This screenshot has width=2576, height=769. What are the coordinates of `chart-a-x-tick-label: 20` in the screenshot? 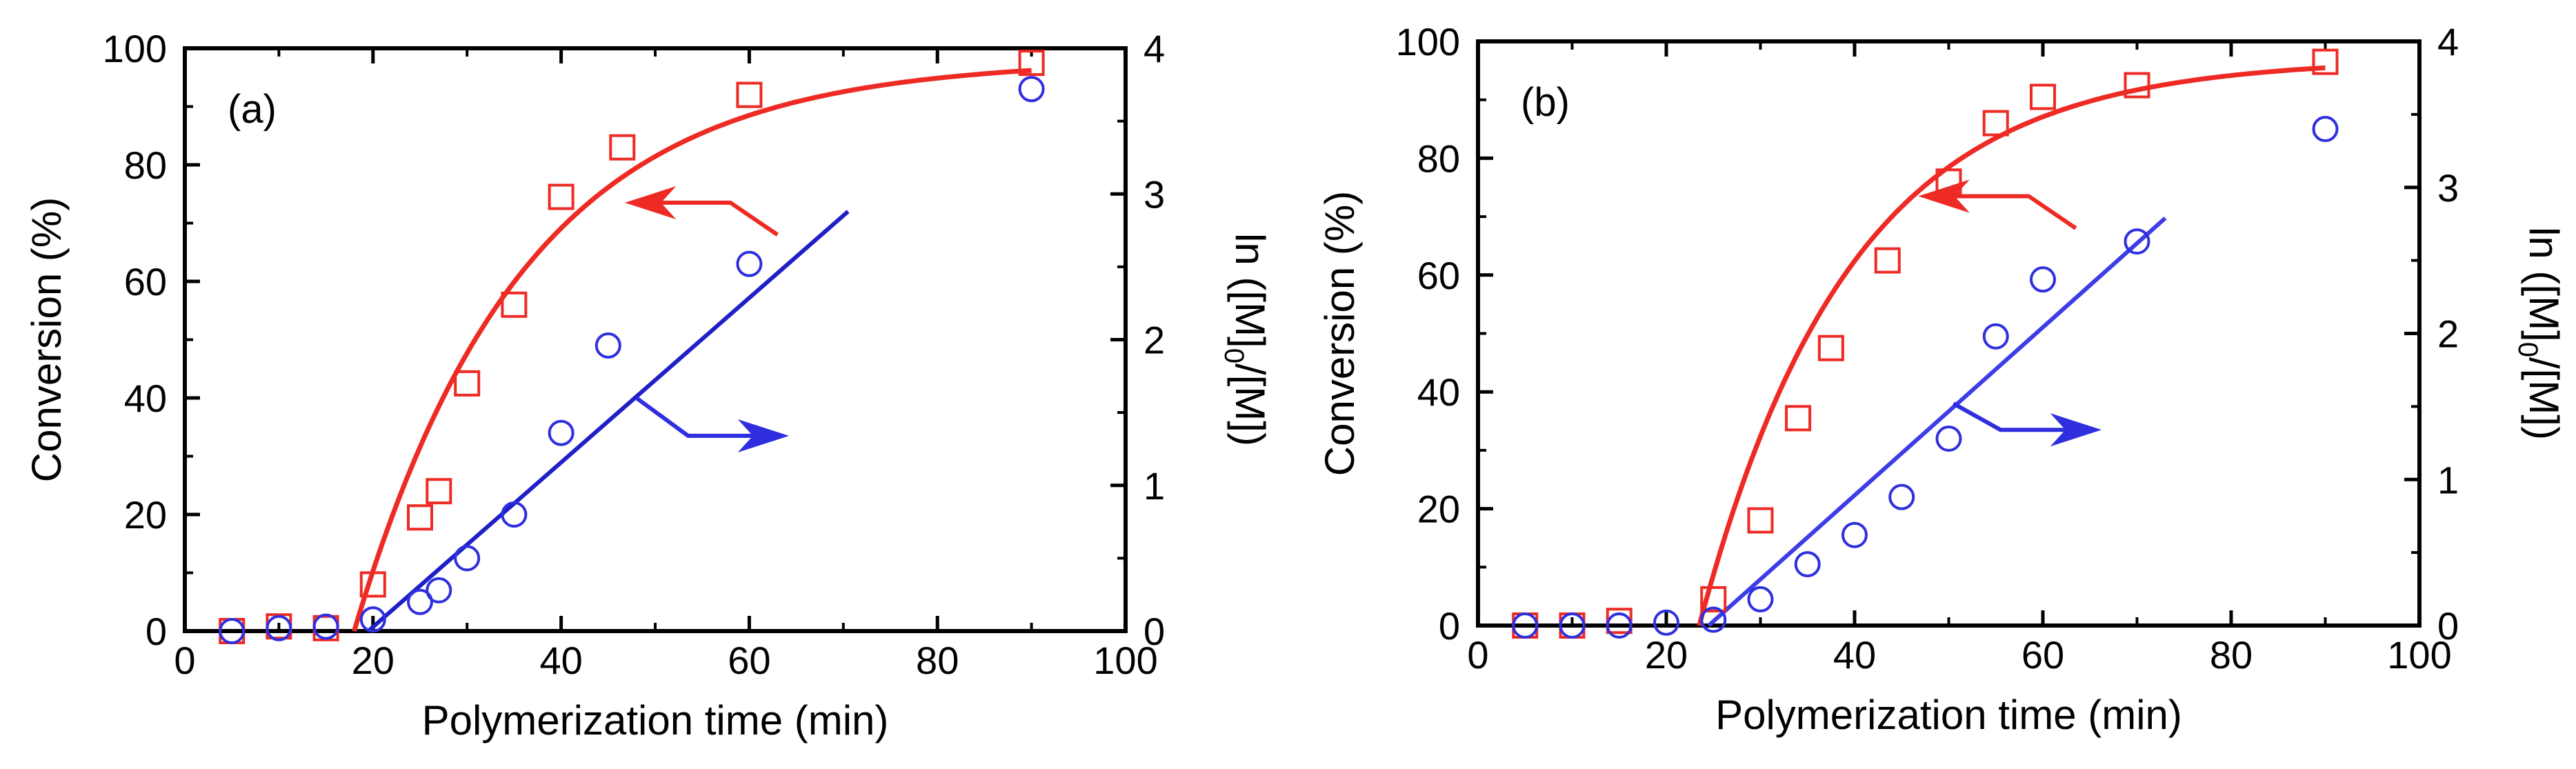 It's located at (373, 660).